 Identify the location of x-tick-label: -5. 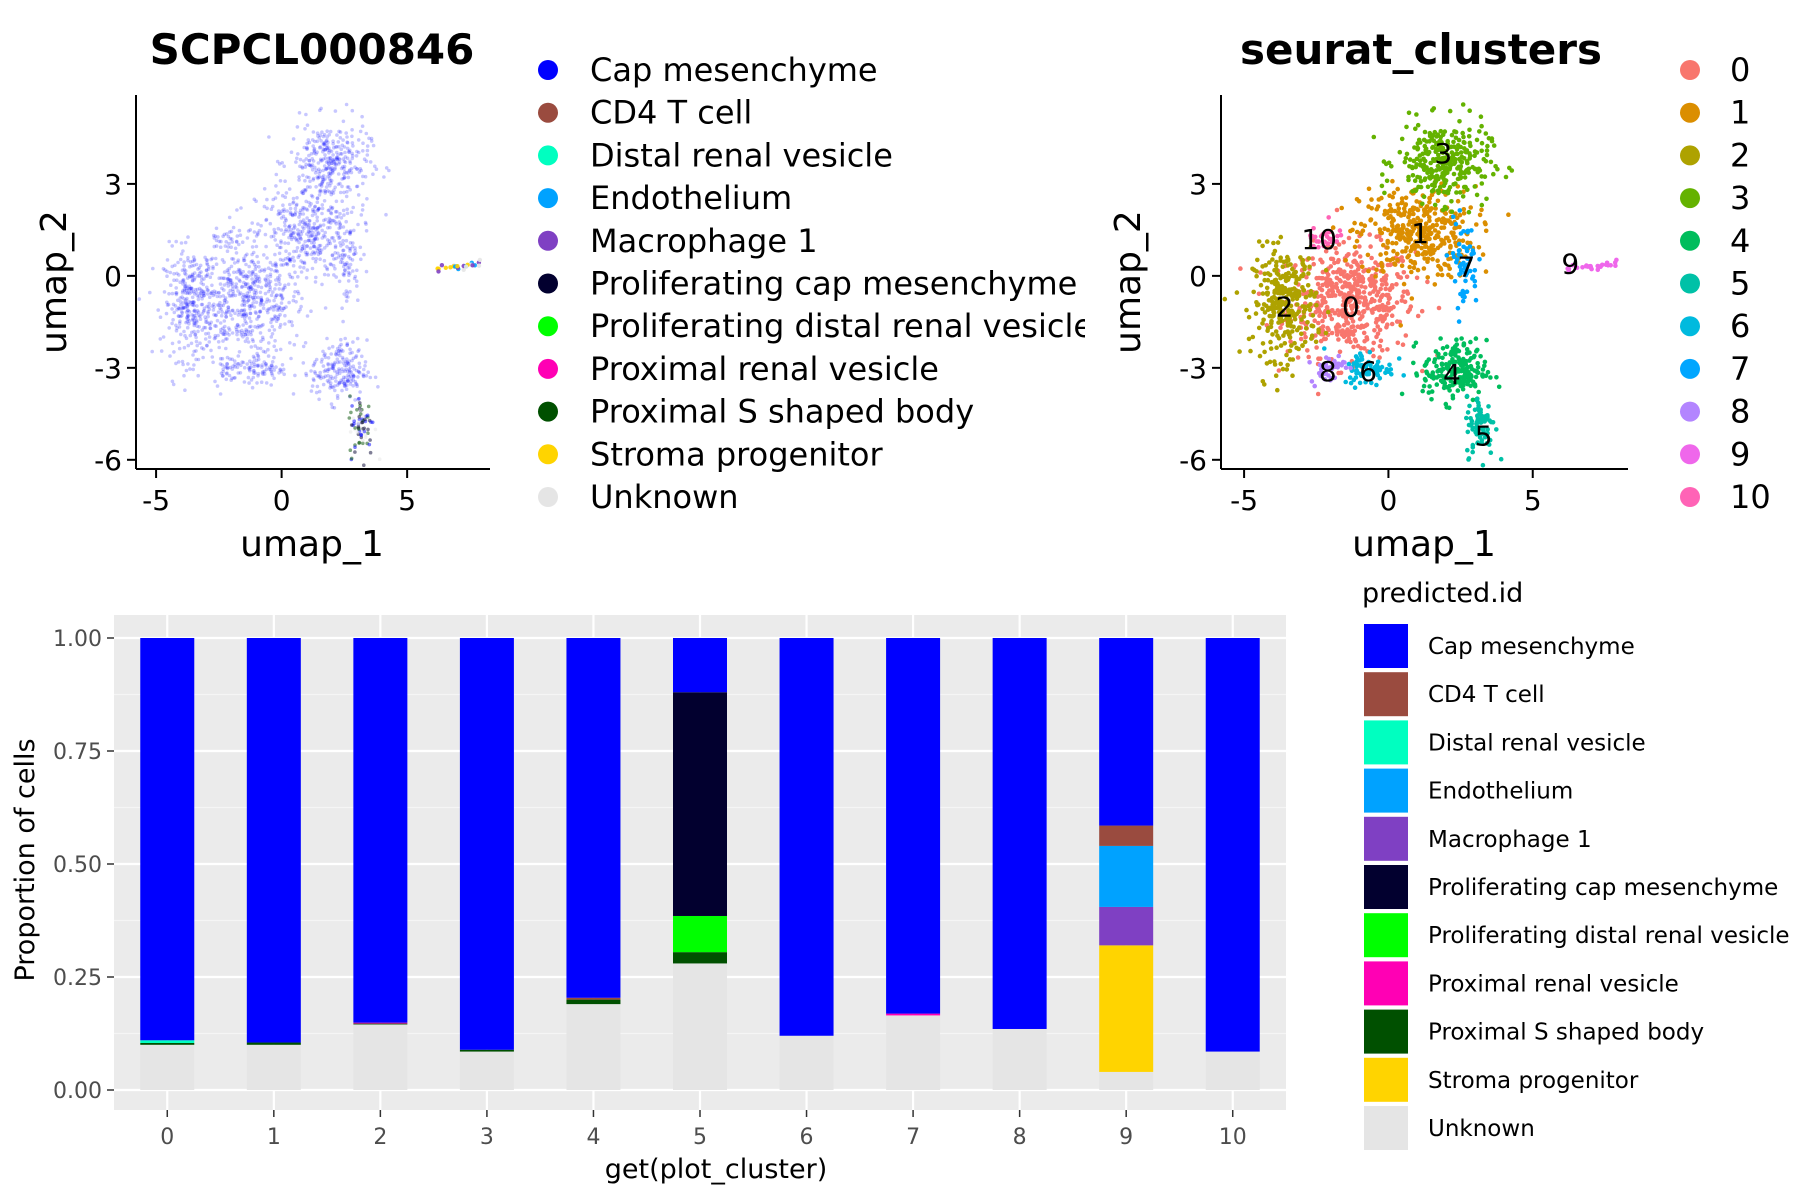
(156, 500).